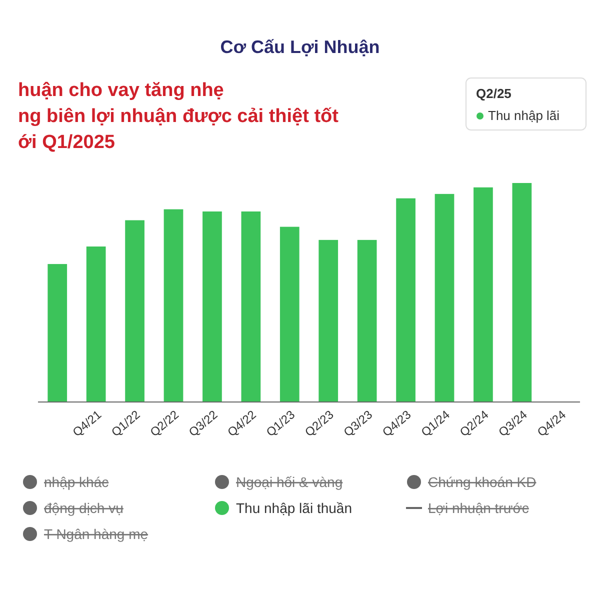 The height and width of the screenshot is (600, 600). I want to click on legend-label: Lợi nhuận trước, so click(478, 508).